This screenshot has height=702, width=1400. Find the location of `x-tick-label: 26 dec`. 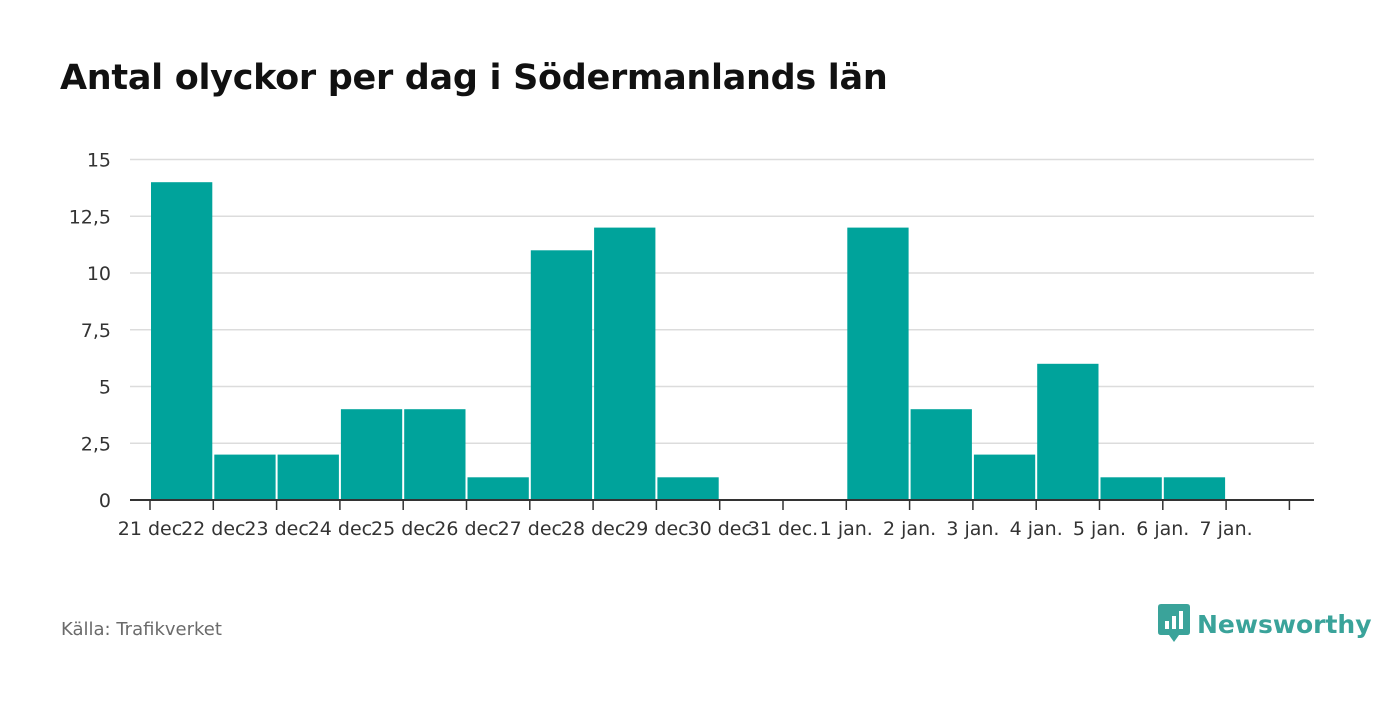

x-tick-label: 26 dec is located at coordinates (466, 529).